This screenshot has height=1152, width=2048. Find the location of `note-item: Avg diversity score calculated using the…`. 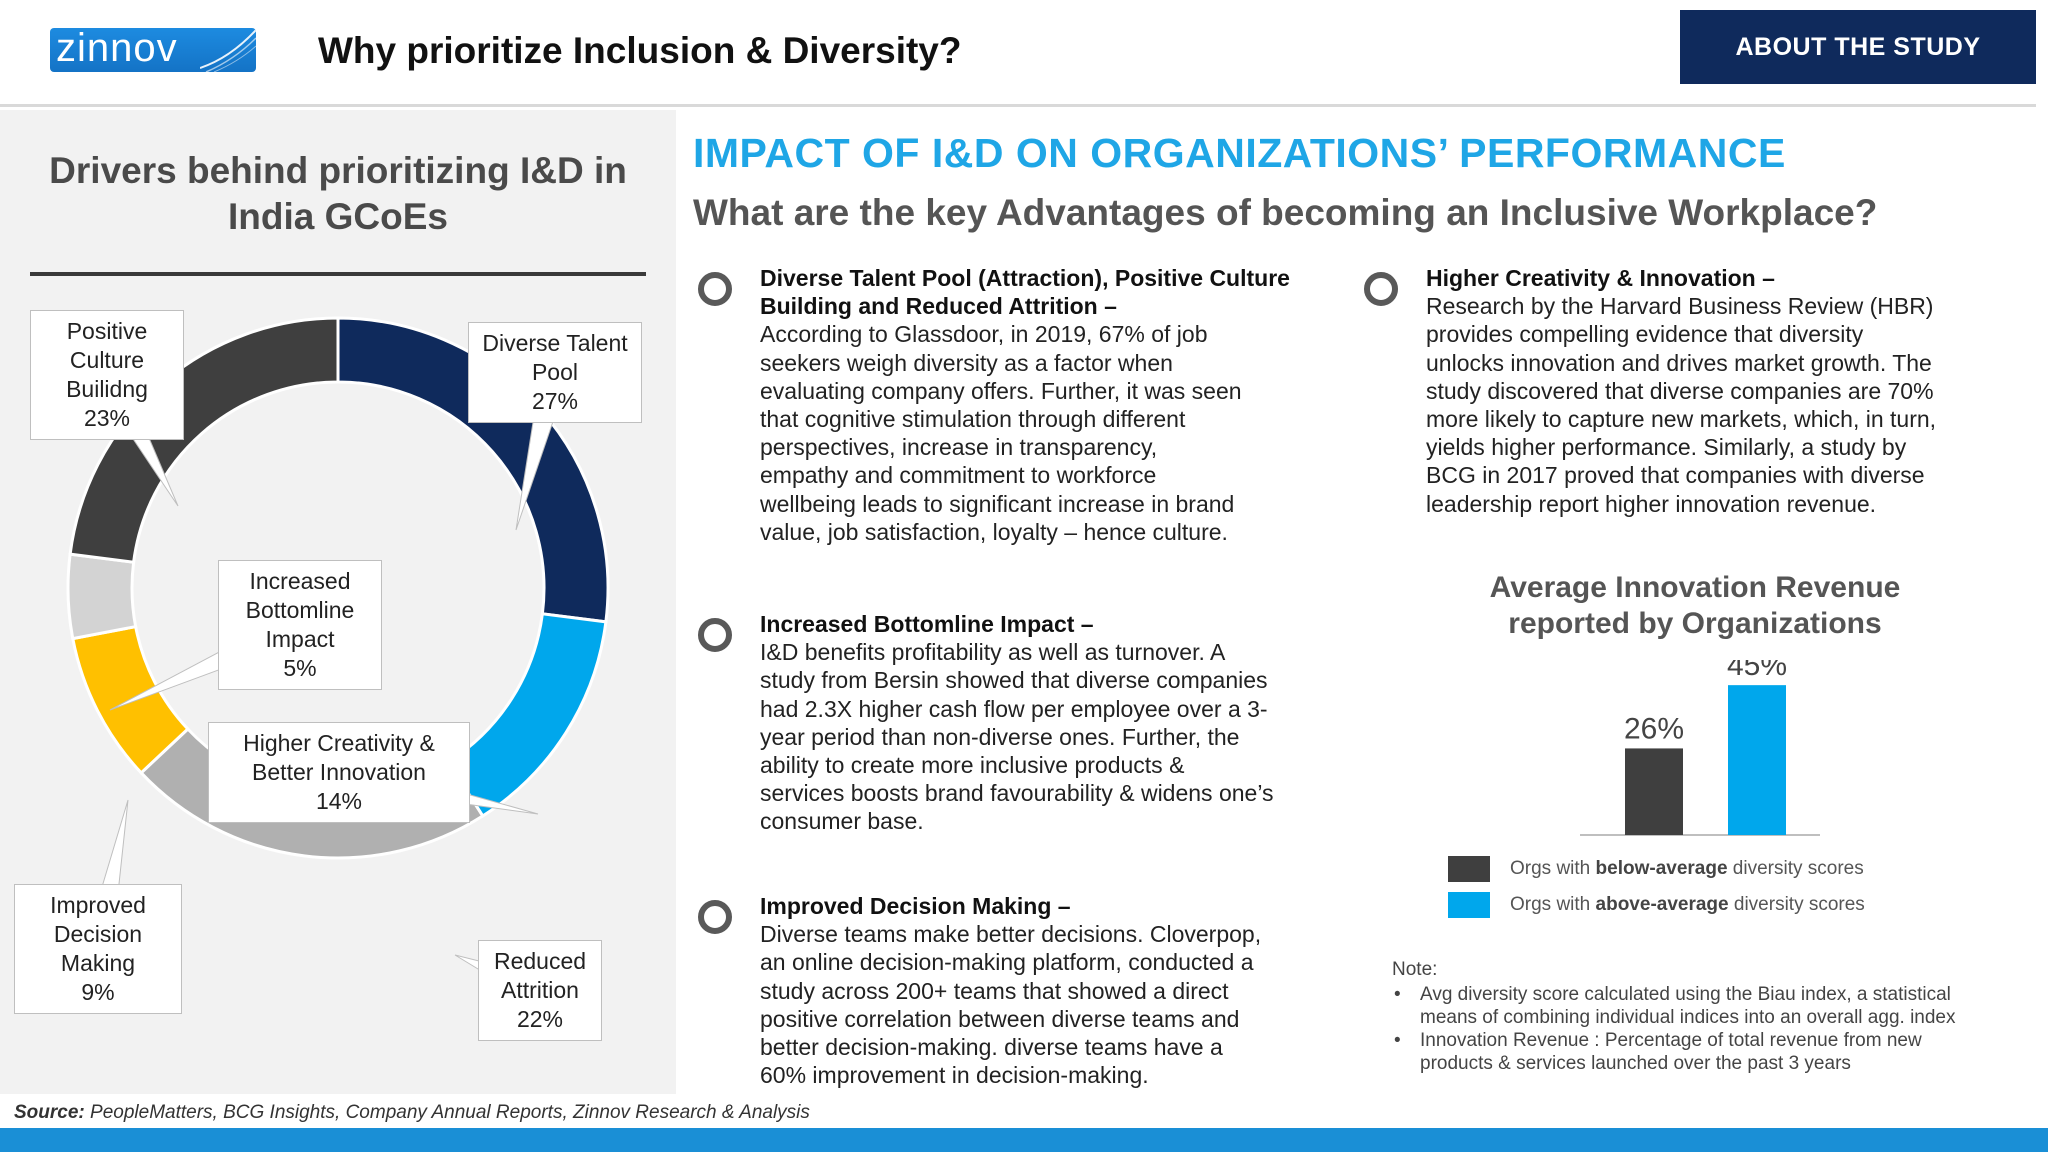

note-item: Avg diversity score calculated using the… is located at coordinates (1712, 1006).